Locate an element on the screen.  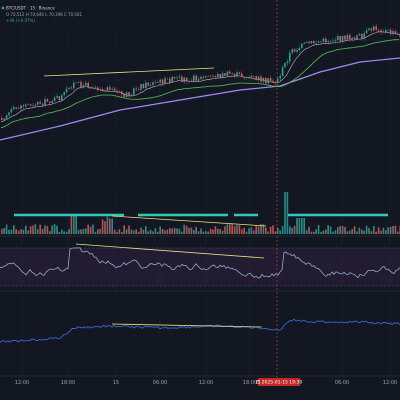
legend-ohlc: O 70,512 H 70,640 L 70,398 C 70,561 is located at coordinates (44, 14).